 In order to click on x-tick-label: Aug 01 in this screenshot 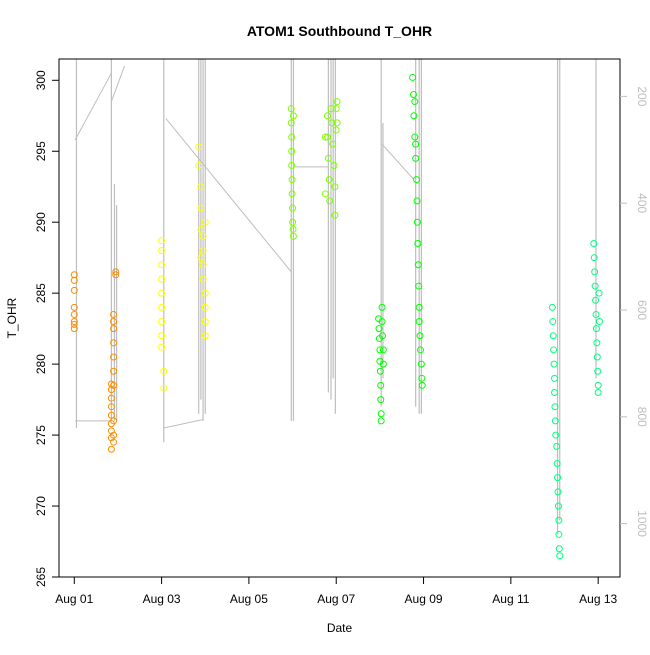, I will do `click(74, 599)`.